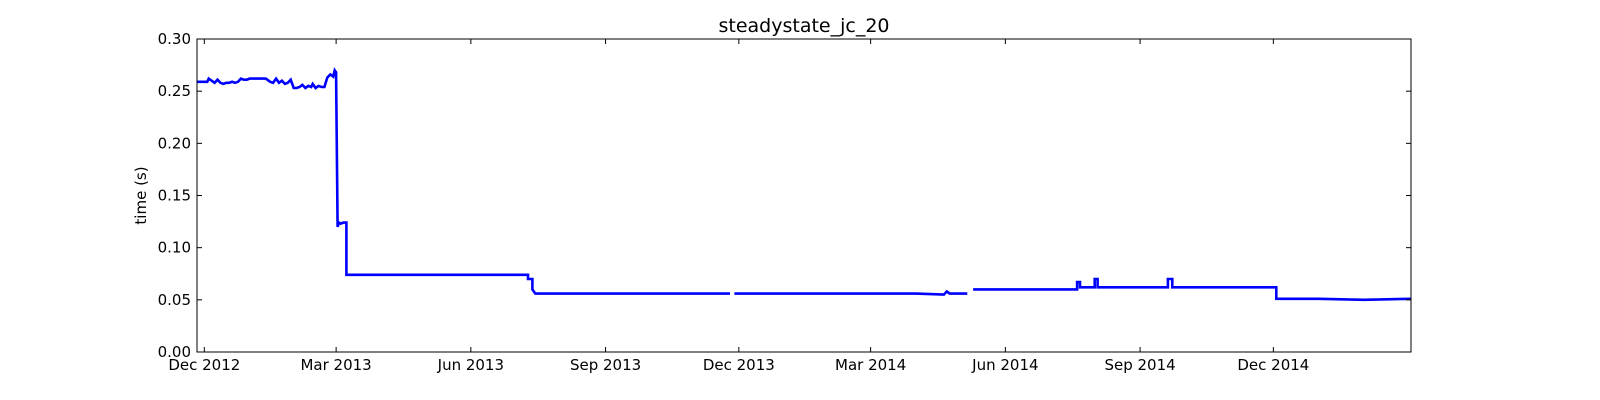  What do you see at coordinates (739, 365) in the screenshot?
I see `x-tick-label: Dec 2013` at bounding box center [739, 365].